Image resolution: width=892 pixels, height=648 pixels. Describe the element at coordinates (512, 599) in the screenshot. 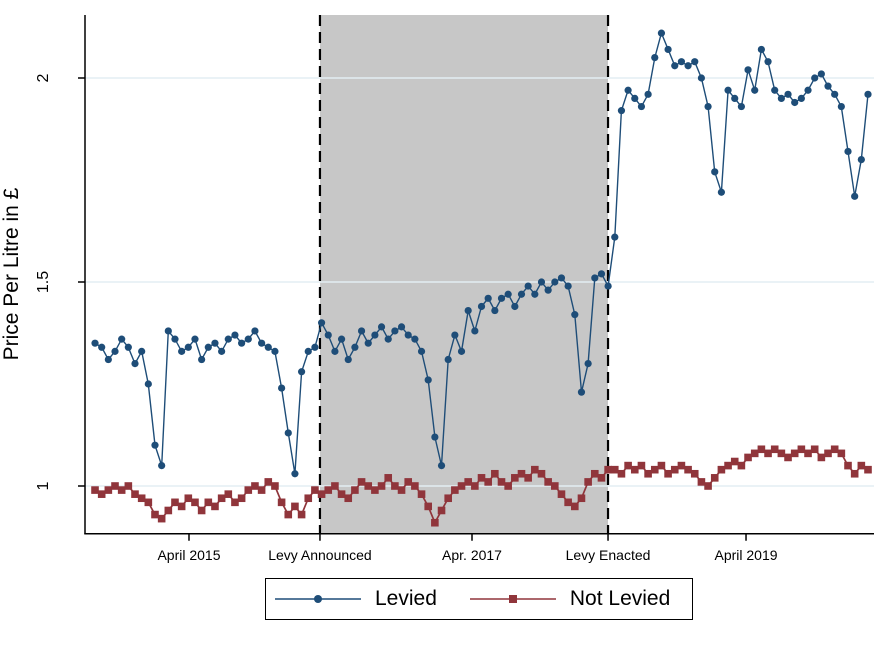

I see `not-levied-line-sample` at that location.